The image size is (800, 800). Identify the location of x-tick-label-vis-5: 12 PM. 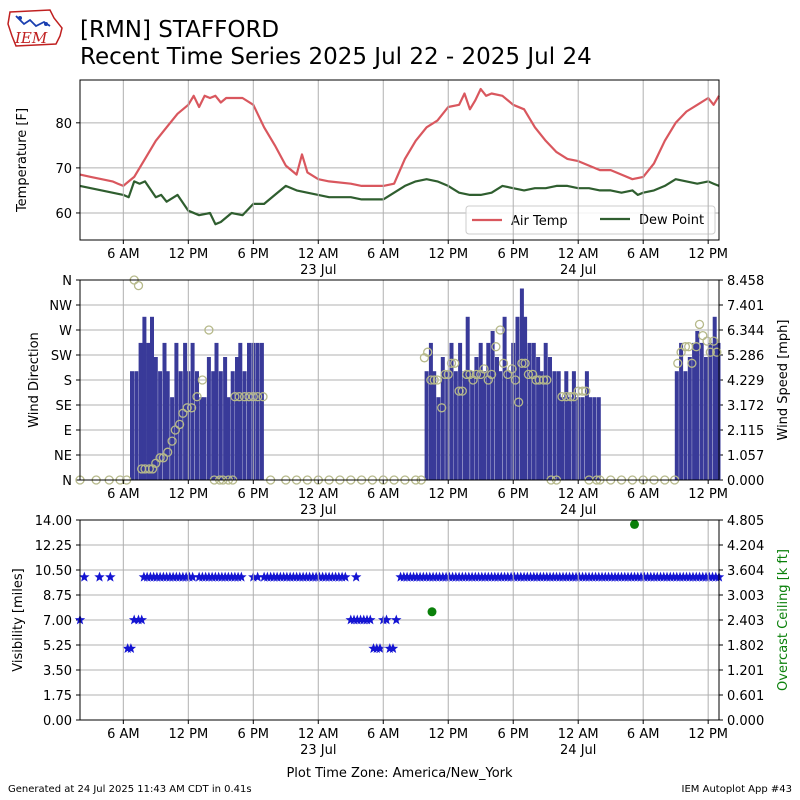
(448, 734).